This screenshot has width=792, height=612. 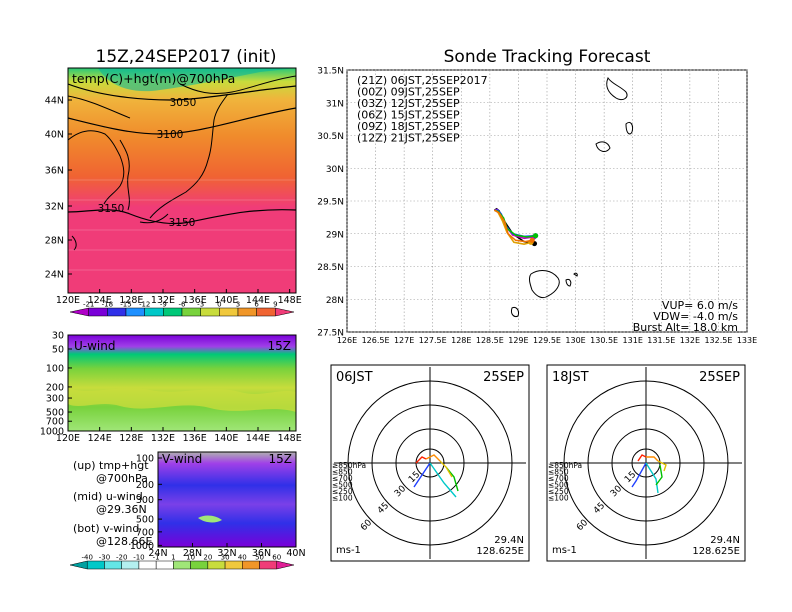 What do you see at coordinates (335, 104) in the screenshot?
I see `track-lat-tick-label: 31N` at bounding box center [335, 104].